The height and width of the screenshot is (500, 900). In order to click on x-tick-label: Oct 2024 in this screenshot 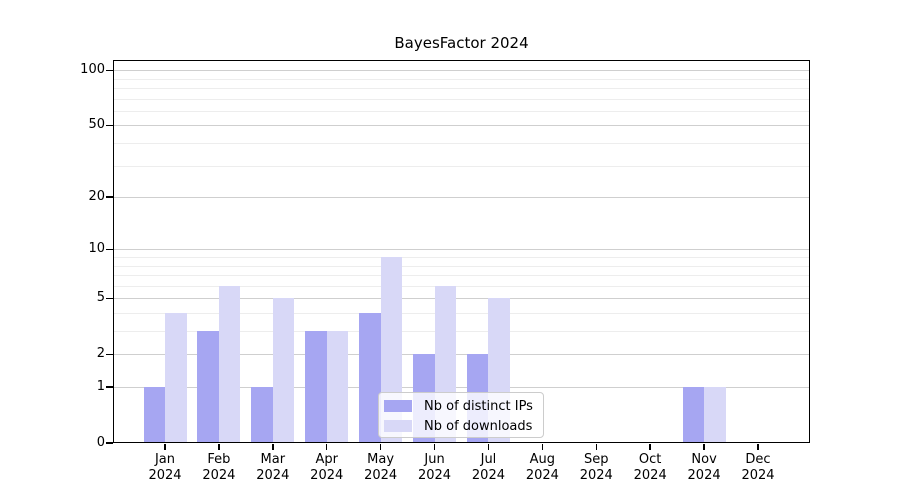, I will do `click(650, 467)`.